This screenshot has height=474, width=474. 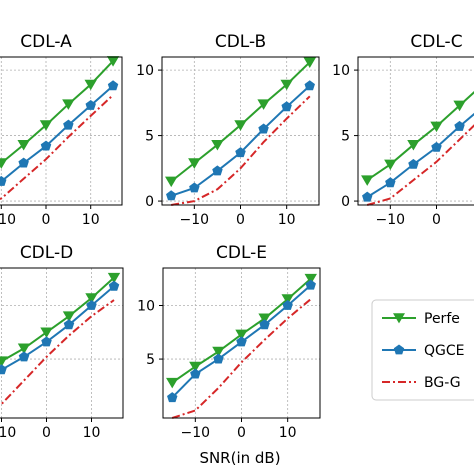 I want to click on legend-label: Perfe, so click(x=442, y=319).